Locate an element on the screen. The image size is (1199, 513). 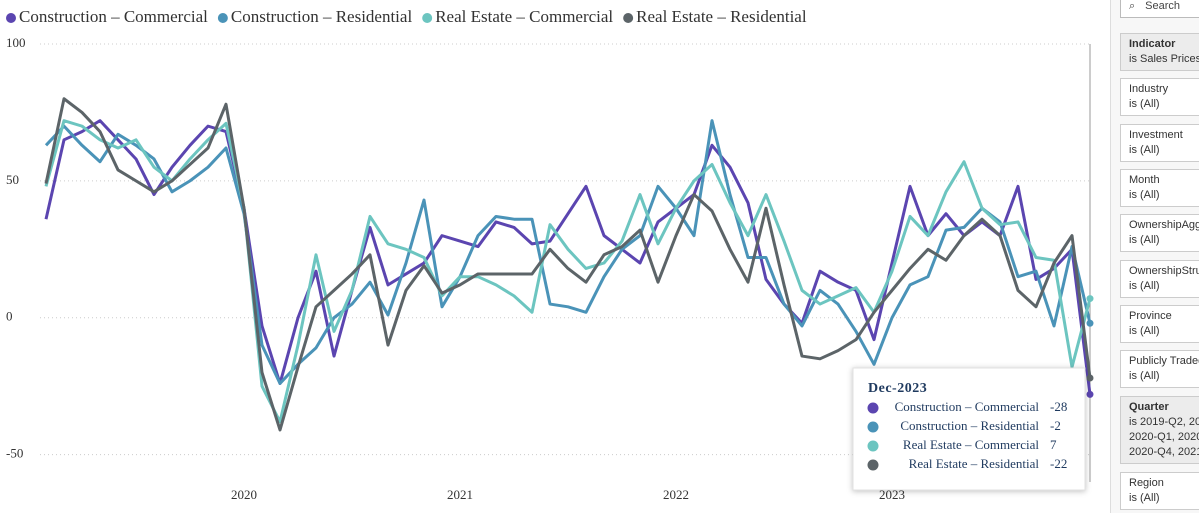
filter-title: OwnershipAgg is located at coordinates (1164, 225).